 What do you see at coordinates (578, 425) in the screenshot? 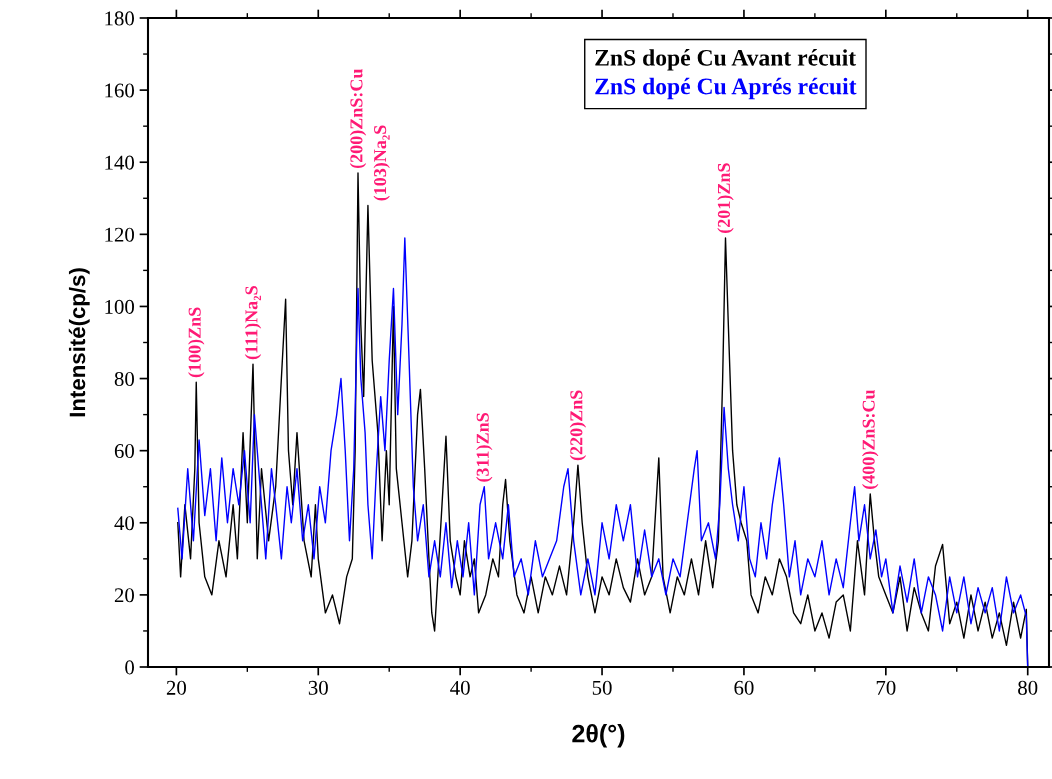
I see `annotation: (220)ZnS` at bounding box center [578, 425].